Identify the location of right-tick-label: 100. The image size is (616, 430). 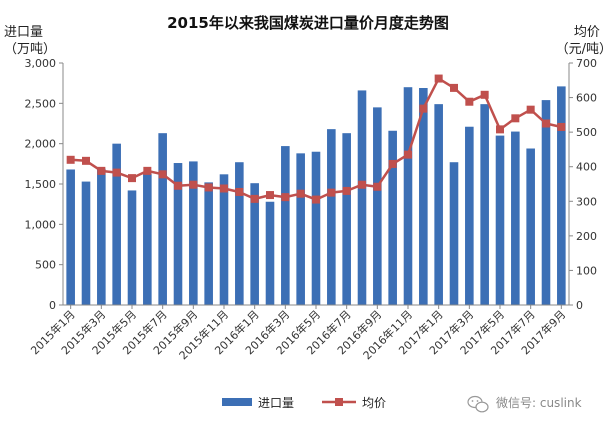
(586, 270).